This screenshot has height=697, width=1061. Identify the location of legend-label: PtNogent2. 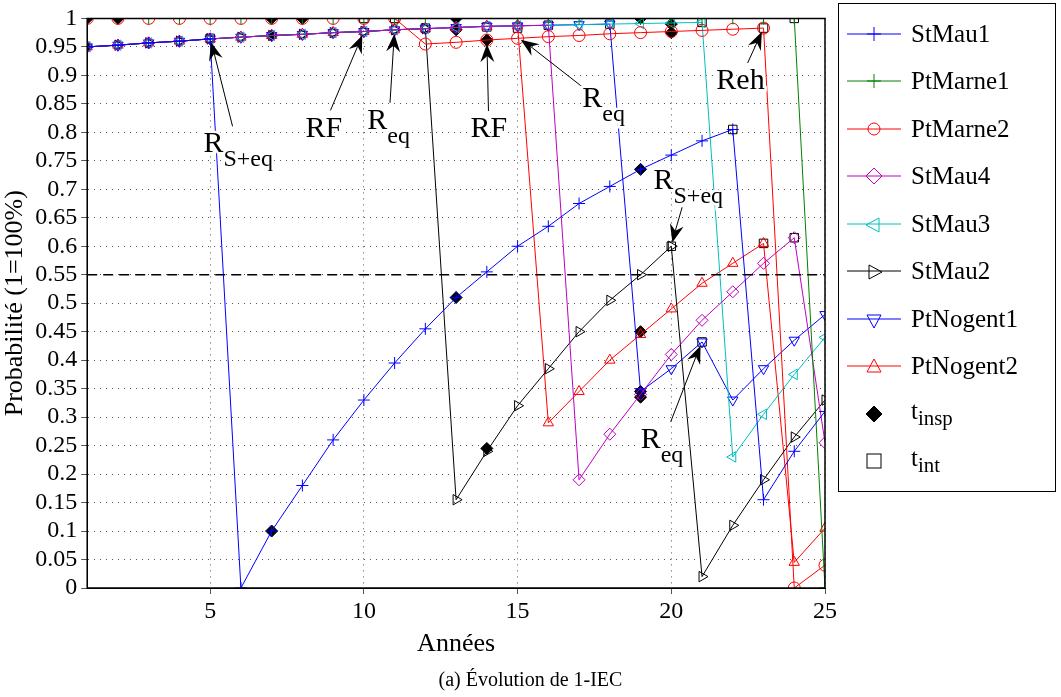
(964, 366).